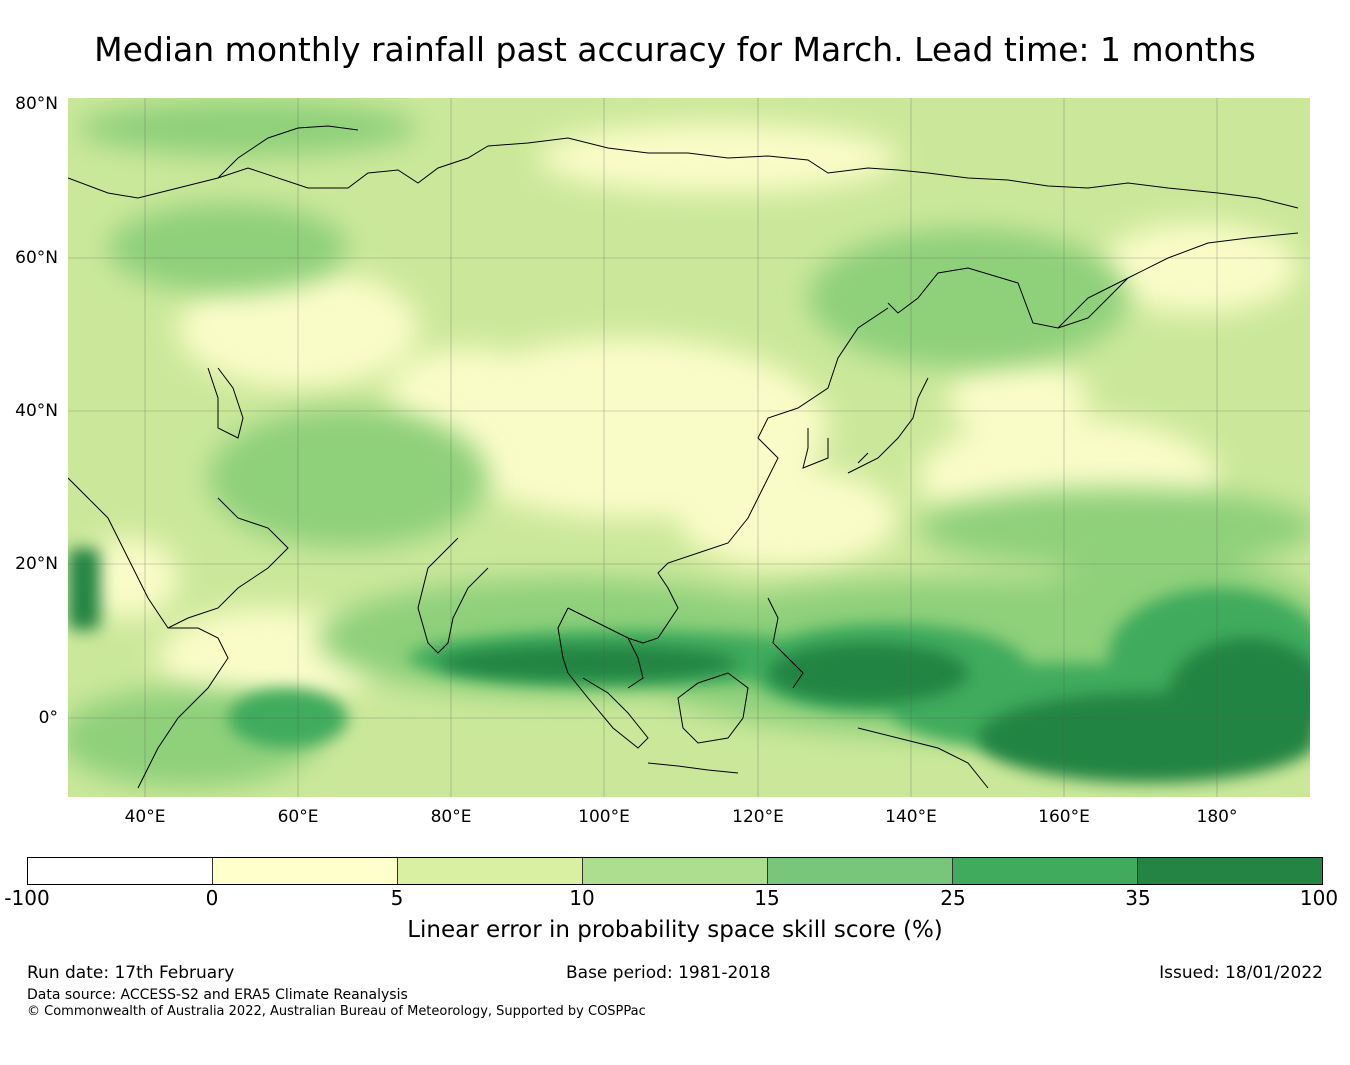 The width and height of the screenshot is (1350, 1065). What do you see at coordinates (36, 104) in the screenshot?
I see `lat-label-80n: 80°N` at bounding box center [36, 104].